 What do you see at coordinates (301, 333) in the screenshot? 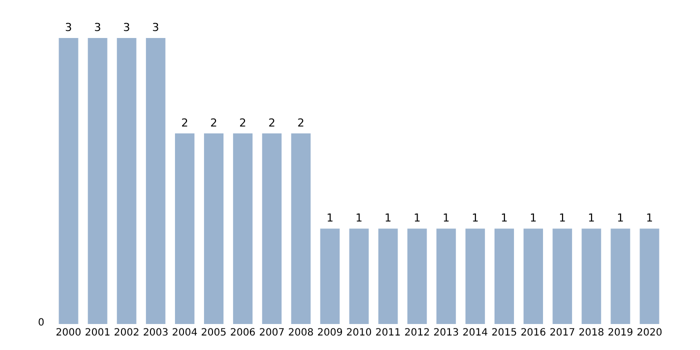
I see `x-tick-label: 2008` at bounding box center [301, 333].